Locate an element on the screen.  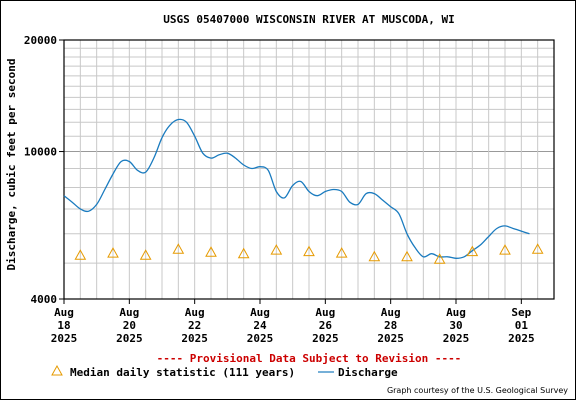
x-tick-label: 26 is located at coordinates (326, 325).